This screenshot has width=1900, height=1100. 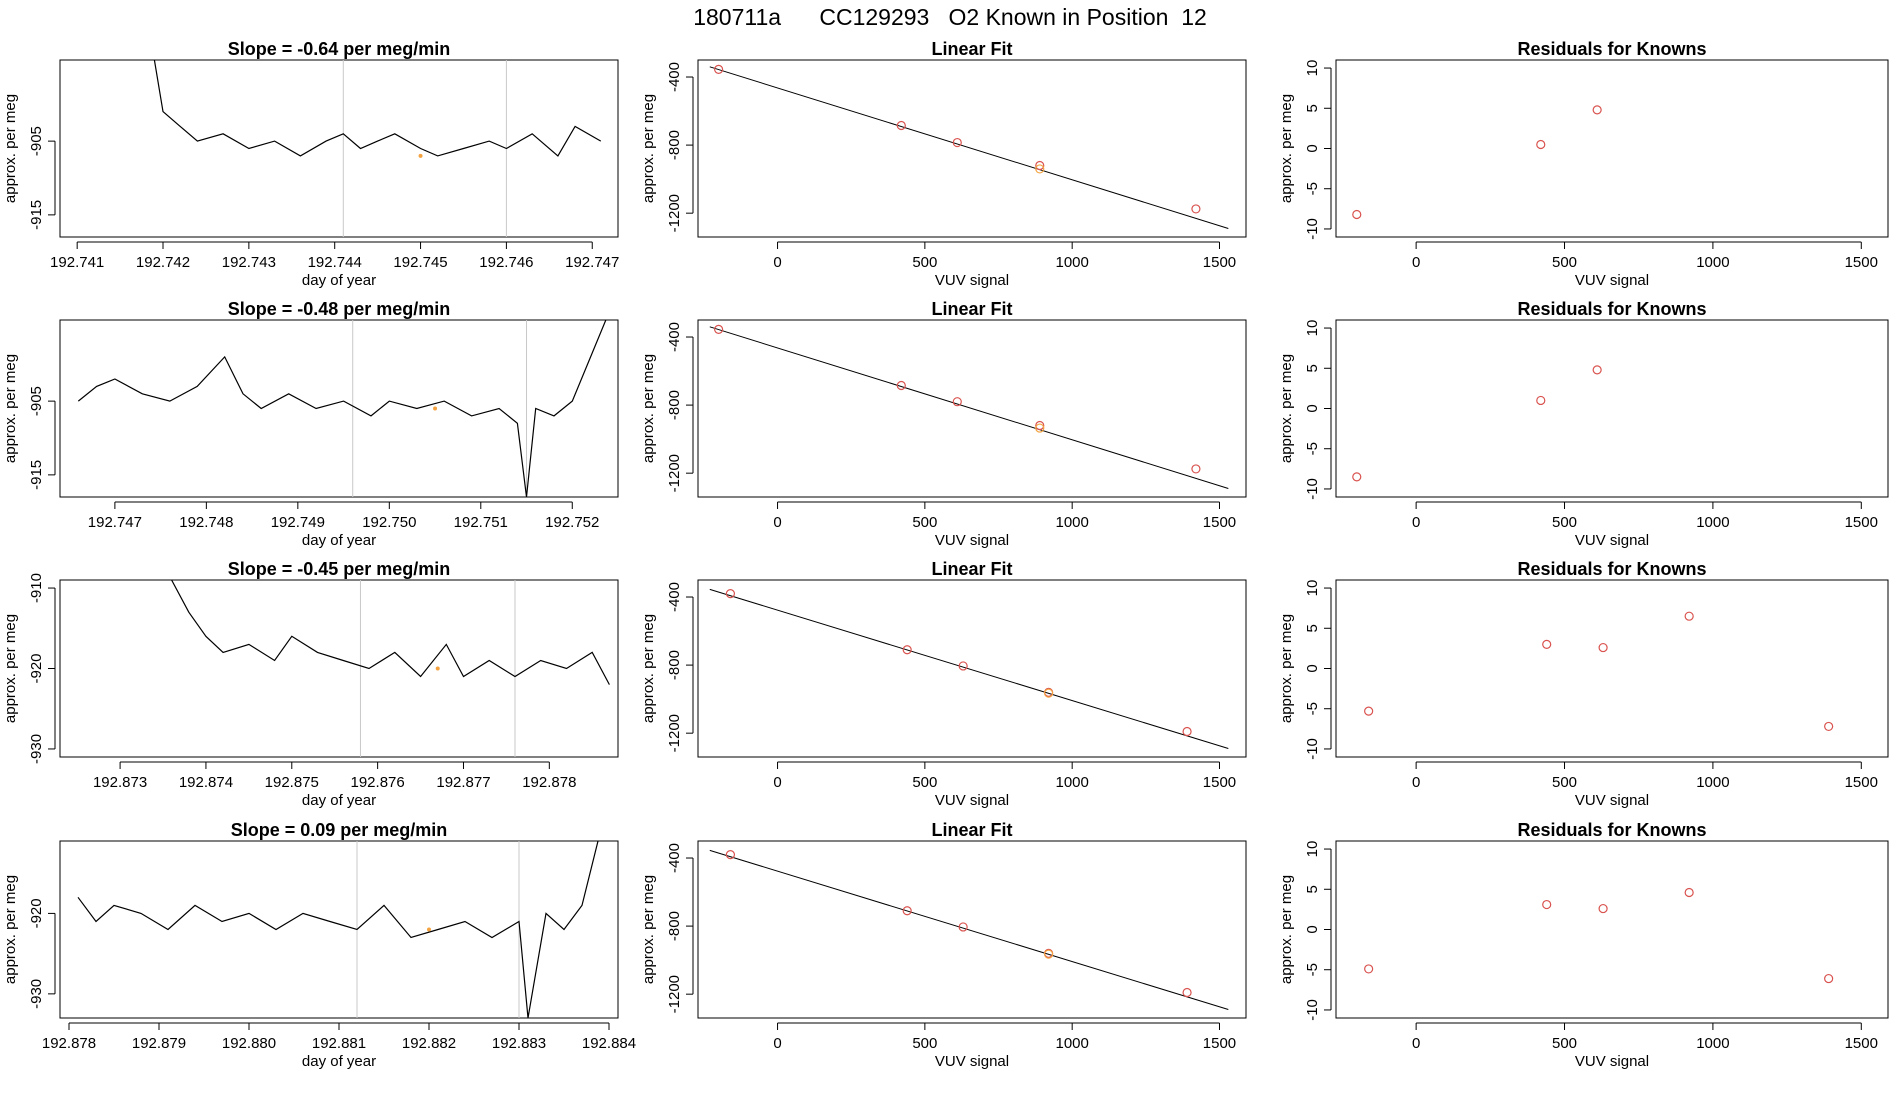 I want to click on y-tick-label: 0, so click(x=1312, y=408).